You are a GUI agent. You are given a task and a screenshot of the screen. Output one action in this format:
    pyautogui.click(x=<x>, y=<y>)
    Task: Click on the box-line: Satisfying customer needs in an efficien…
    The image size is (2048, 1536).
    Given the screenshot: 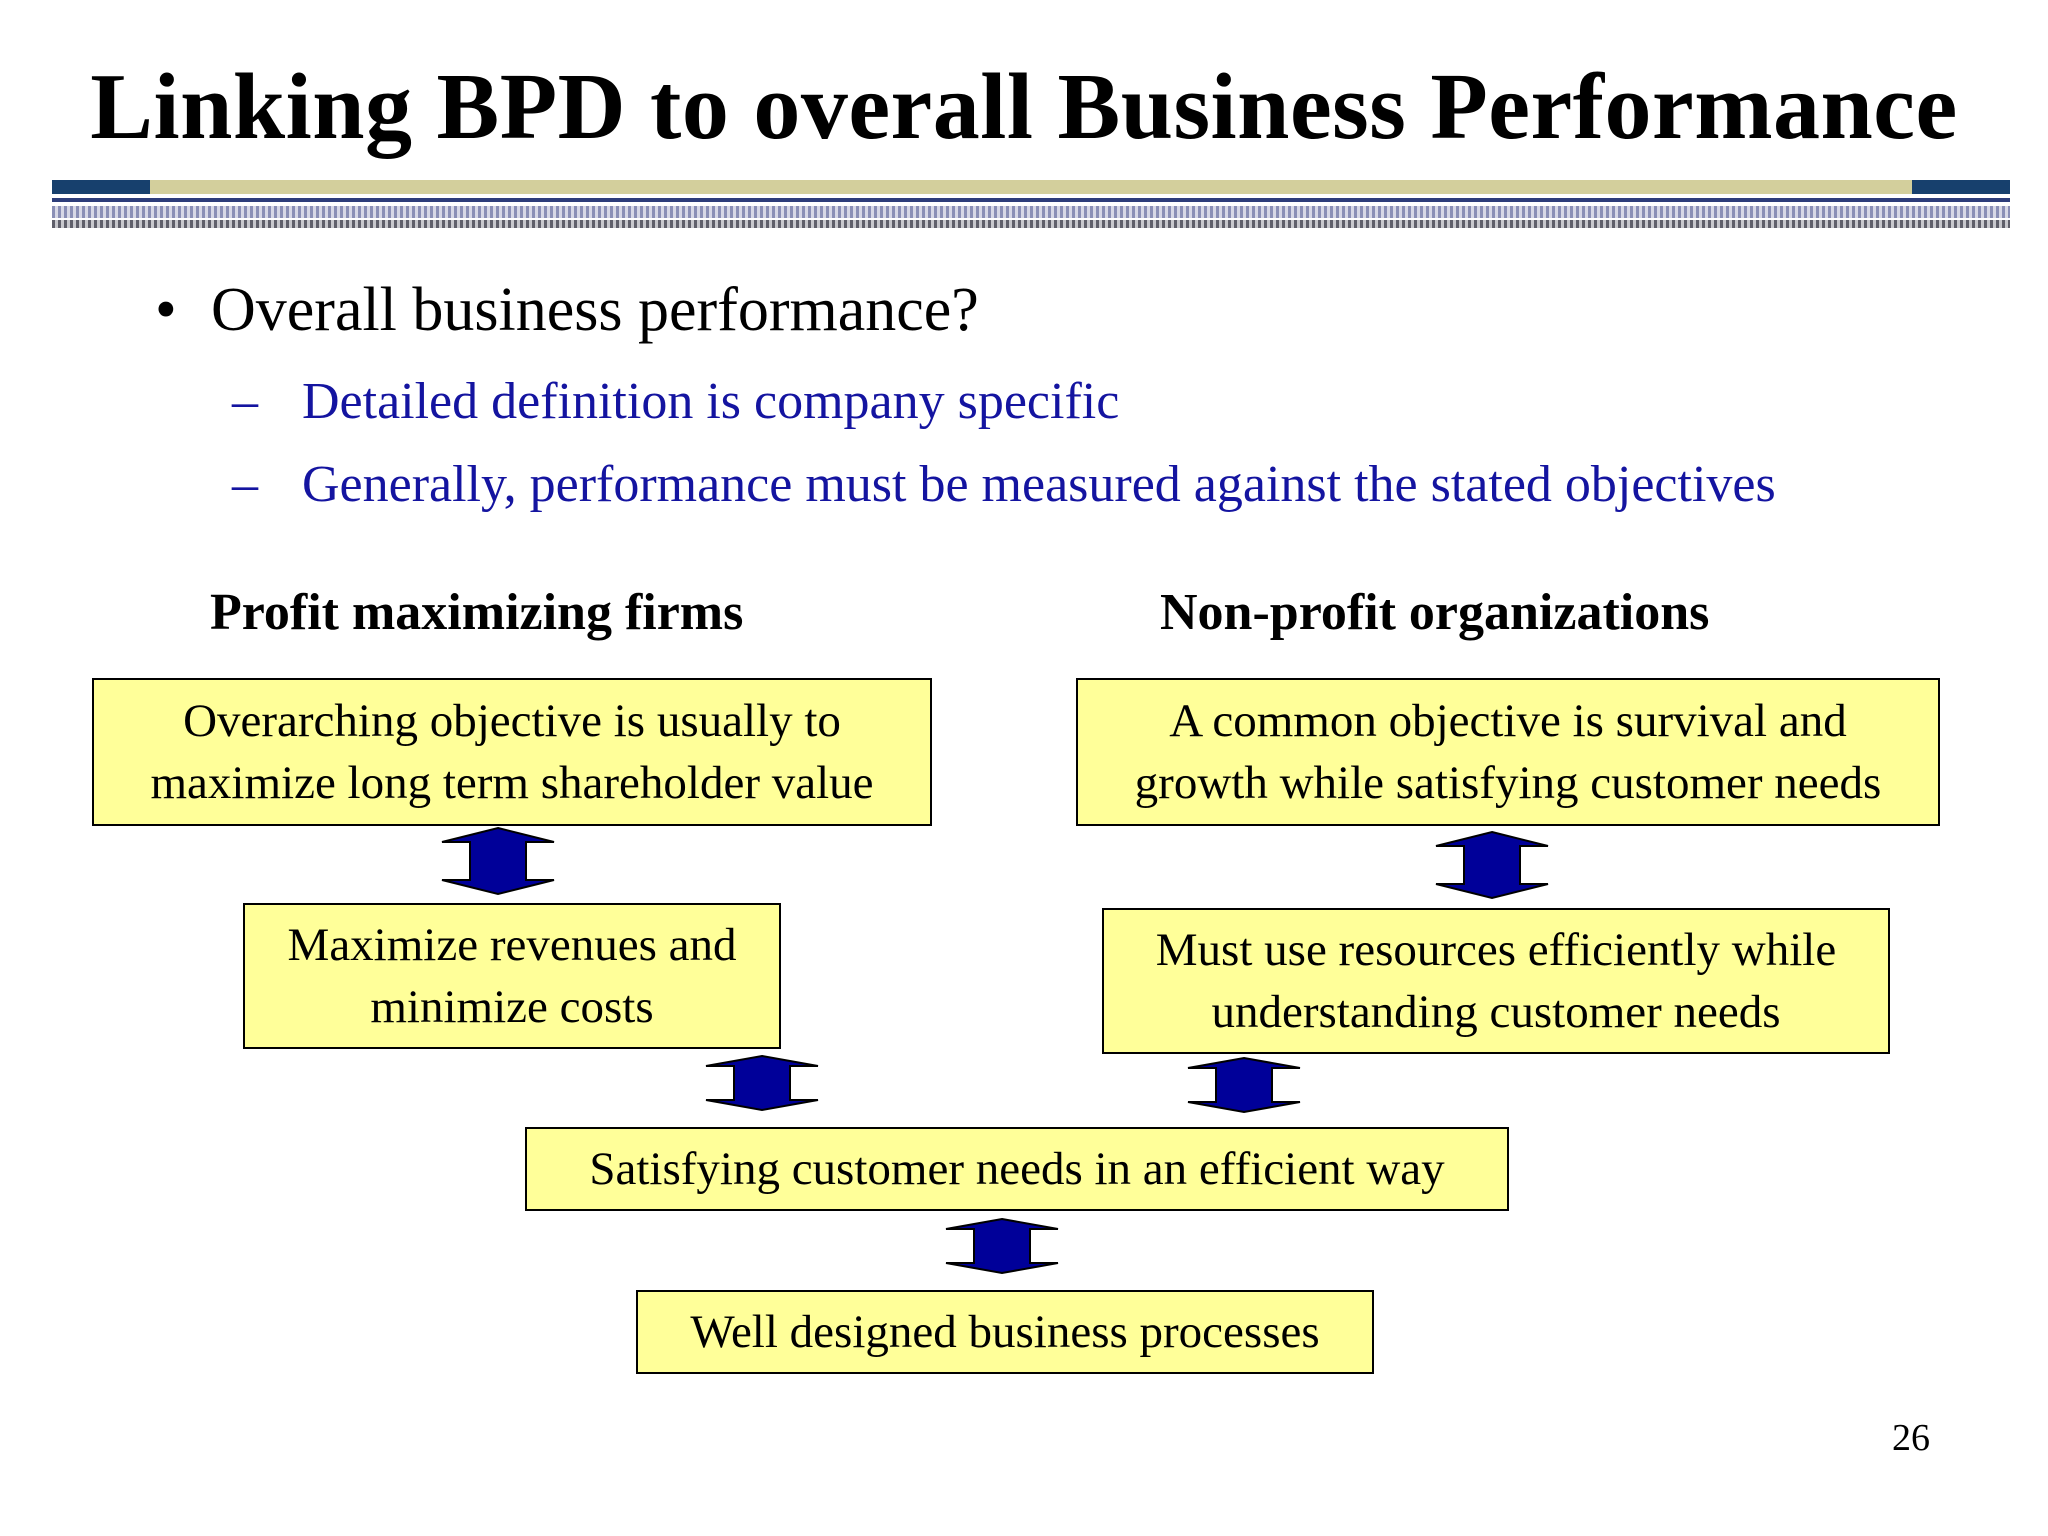 What is the action you would take?
    pyautogui.click(x=1017, y=1169)
    